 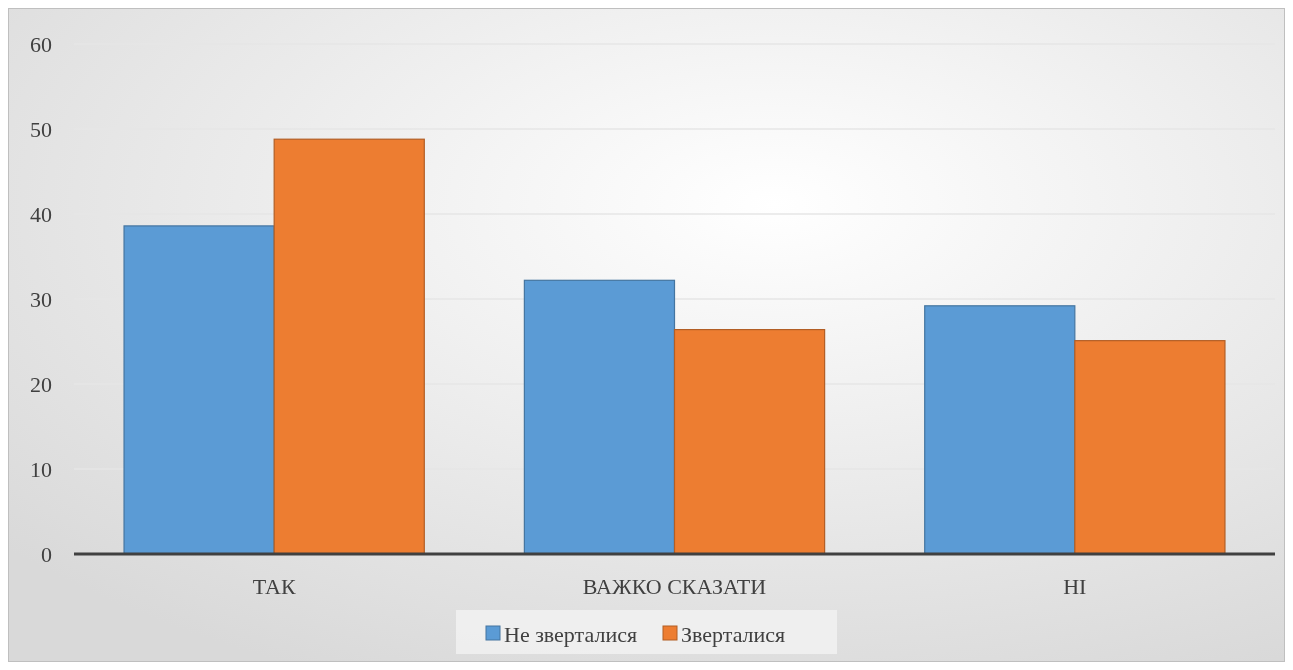 I want to click on y-tick-label: 20, so click(x=41, y=384).